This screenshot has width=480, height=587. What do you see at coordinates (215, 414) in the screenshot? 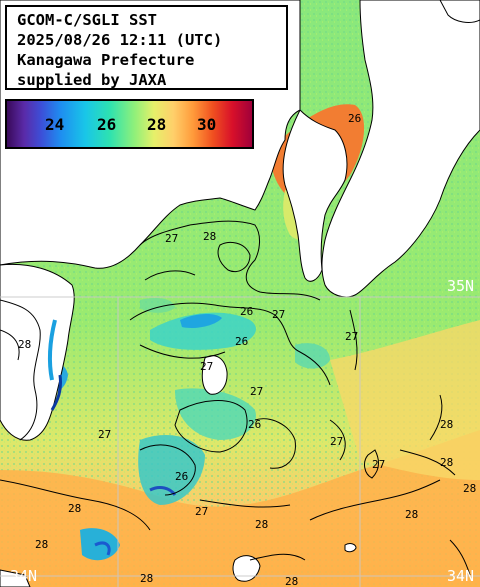
I see `cool-water-mid` at bounding box center [215, 414].